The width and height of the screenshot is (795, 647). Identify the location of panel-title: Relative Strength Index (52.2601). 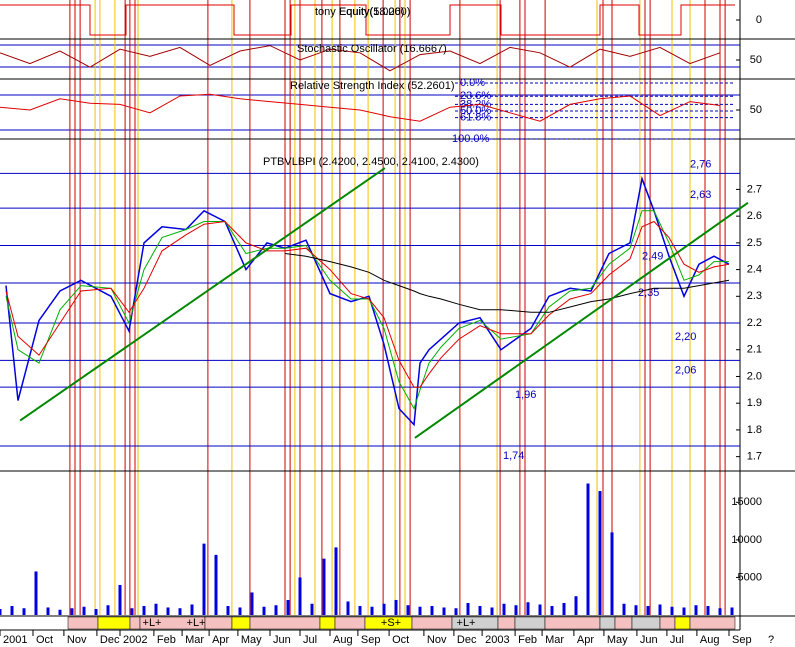
(372, 86).